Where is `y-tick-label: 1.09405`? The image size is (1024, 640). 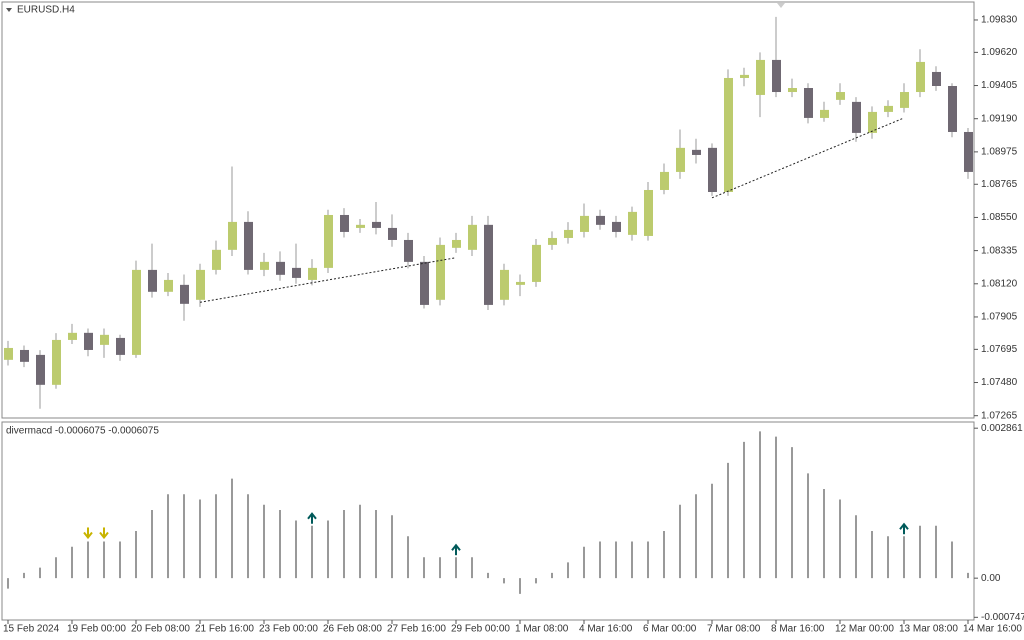 y-tick-label: 1.09405 is located at coordinates (999, 85).